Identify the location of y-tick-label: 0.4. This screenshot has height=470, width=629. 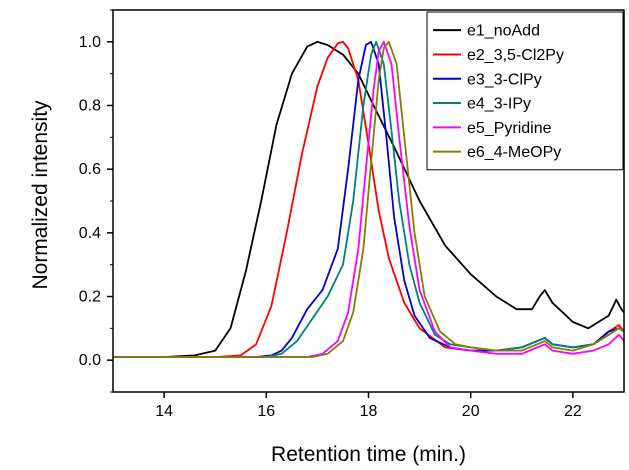
(90, 233).